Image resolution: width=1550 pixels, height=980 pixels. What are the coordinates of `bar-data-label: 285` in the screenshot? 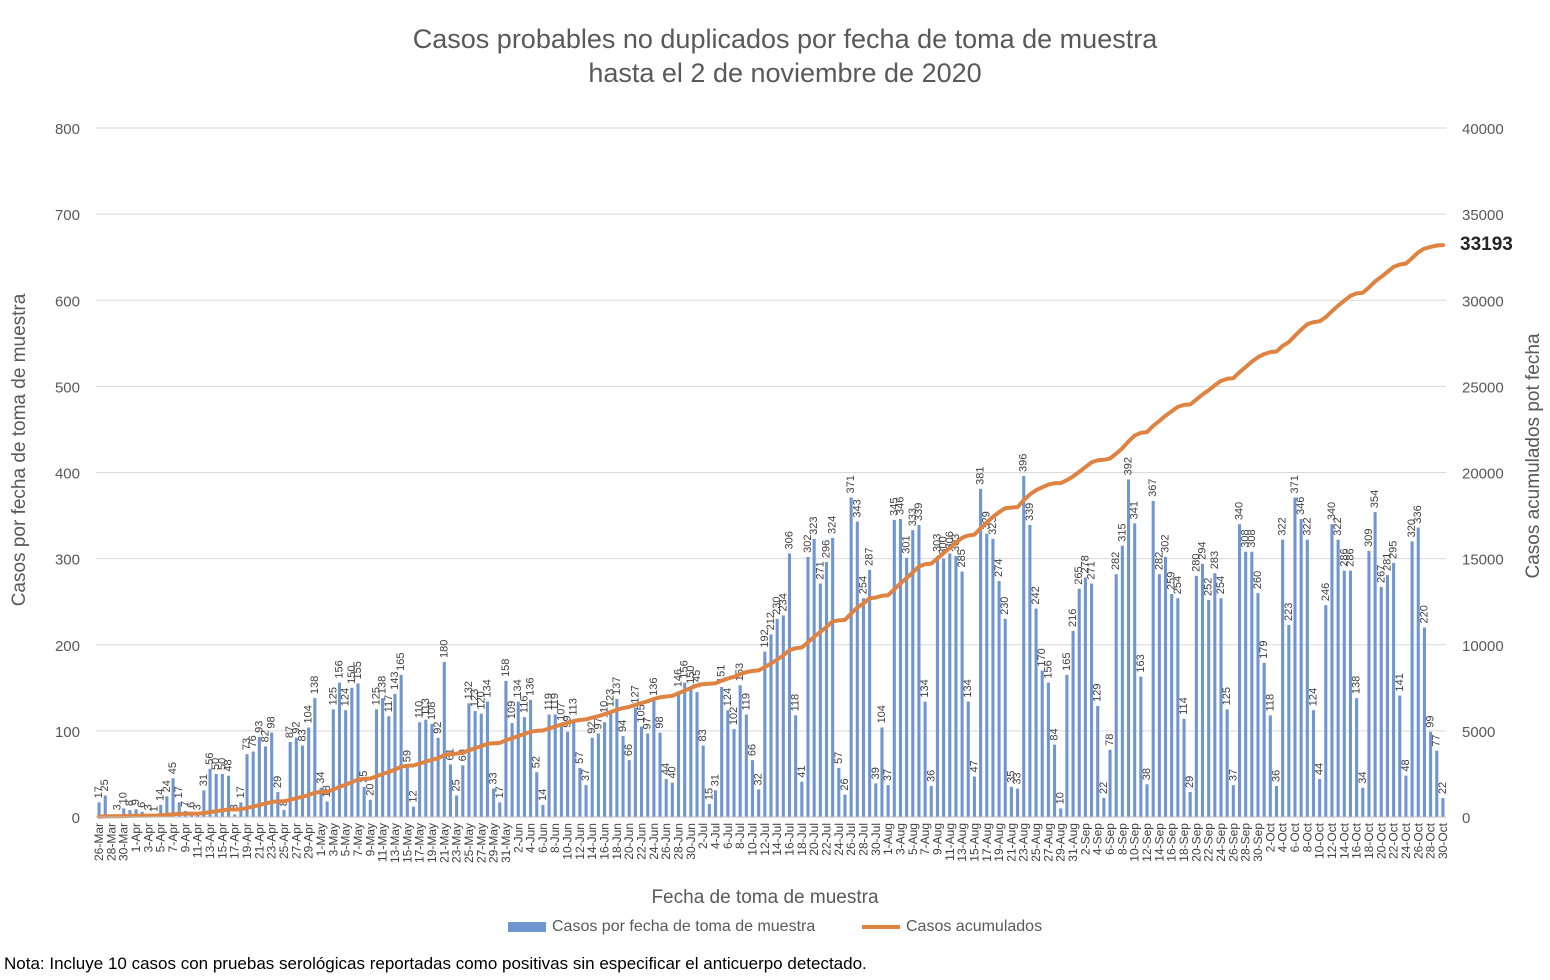 It's located at (962, 558).